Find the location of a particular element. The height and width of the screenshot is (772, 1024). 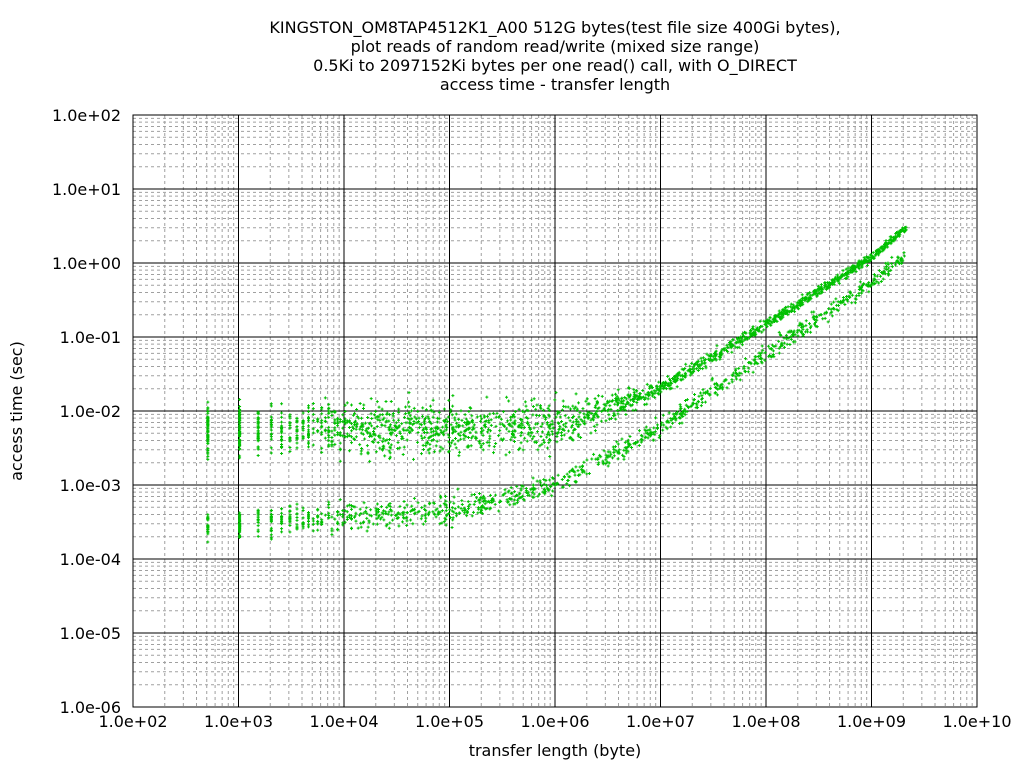

y-tick-label: 1.0e-01 is located at coordinates (90, 337).